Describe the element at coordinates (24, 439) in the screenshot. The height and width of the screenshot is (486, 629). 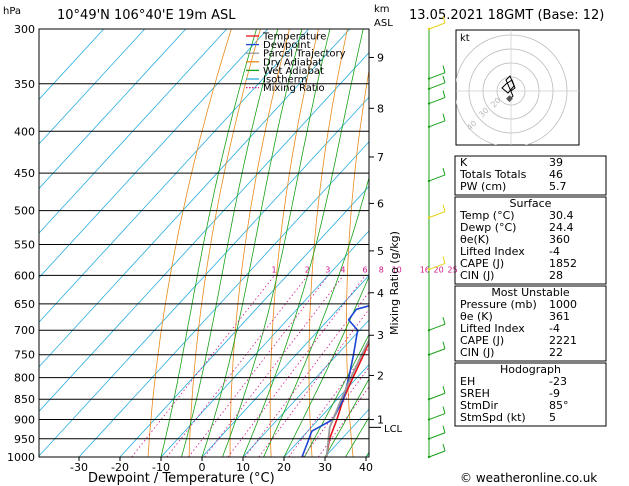
I see `pressure-tick-label: 950` at that location.